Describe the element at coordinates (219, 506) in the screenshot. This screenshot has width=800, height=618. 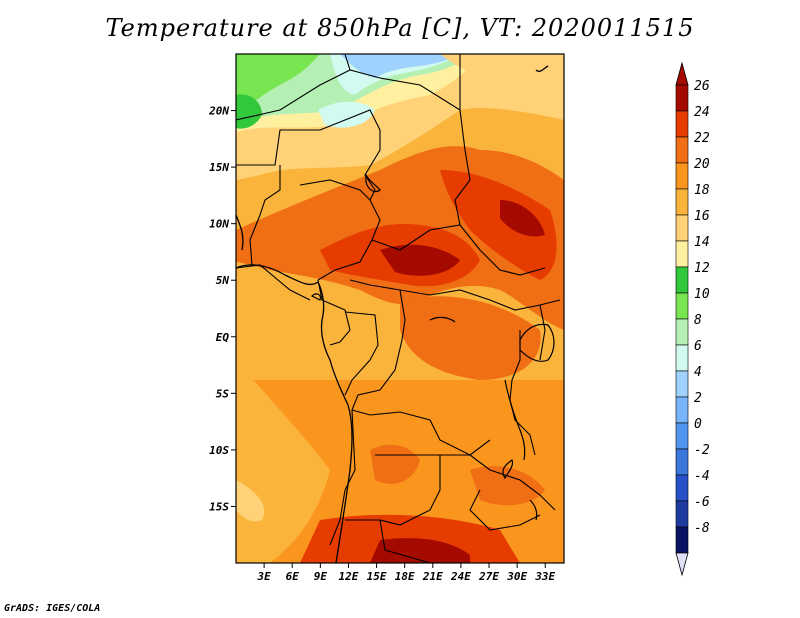
I see `lat-tick-label: 15S` at that location.